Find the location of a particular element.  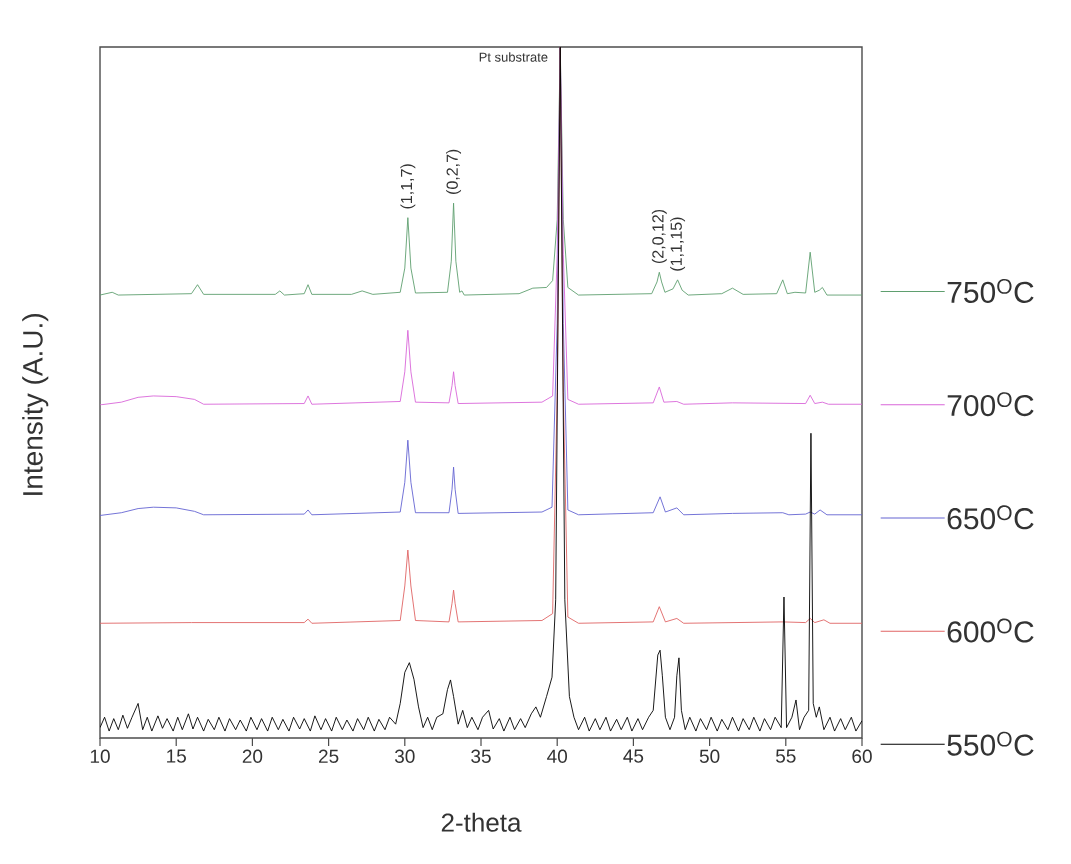

x-tick-label: 40 is located at coordinates (557, 756).